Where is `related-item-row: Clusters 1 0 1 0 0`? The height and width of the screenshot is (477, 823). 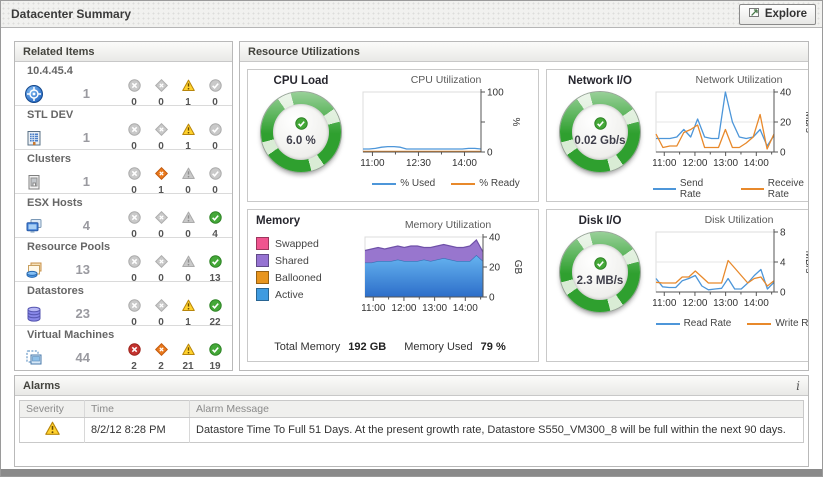 related-item-row: Clusters 1 0 1 0 0 is located at coordinates (123, 173).